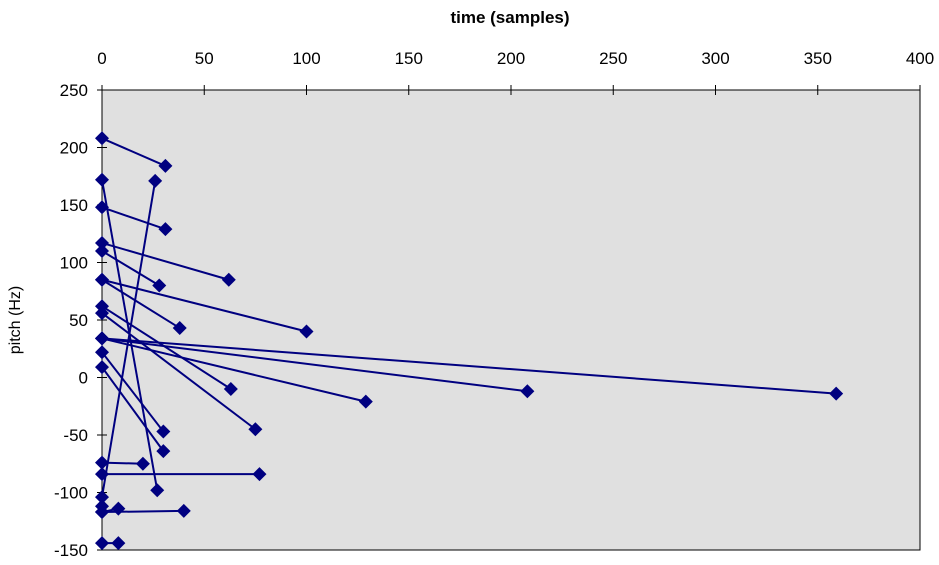 This screenshot has width=939, height=565. What do you see at coordinates (818, 58) in the screenshot?
I see `x-tick-label: 350` at bounding box center [818, 58].